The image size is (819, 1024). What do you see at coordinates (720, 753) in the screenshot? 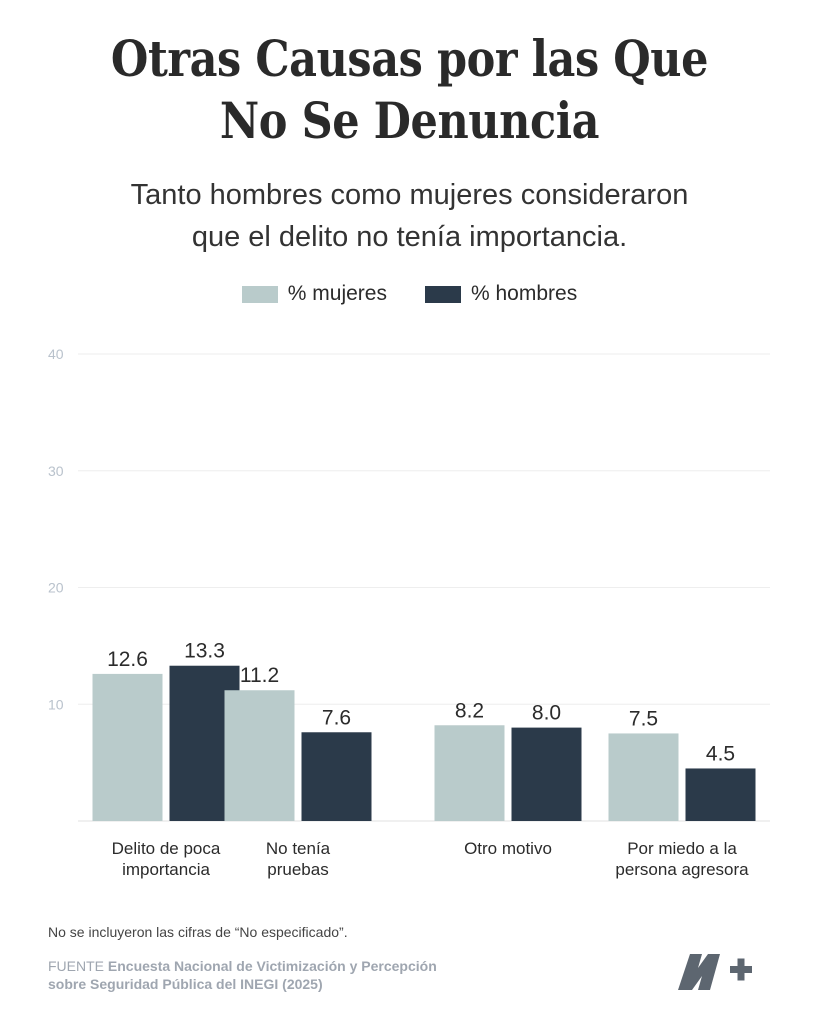
I see `data-label: 4.5` at bounding box center [720, 753].